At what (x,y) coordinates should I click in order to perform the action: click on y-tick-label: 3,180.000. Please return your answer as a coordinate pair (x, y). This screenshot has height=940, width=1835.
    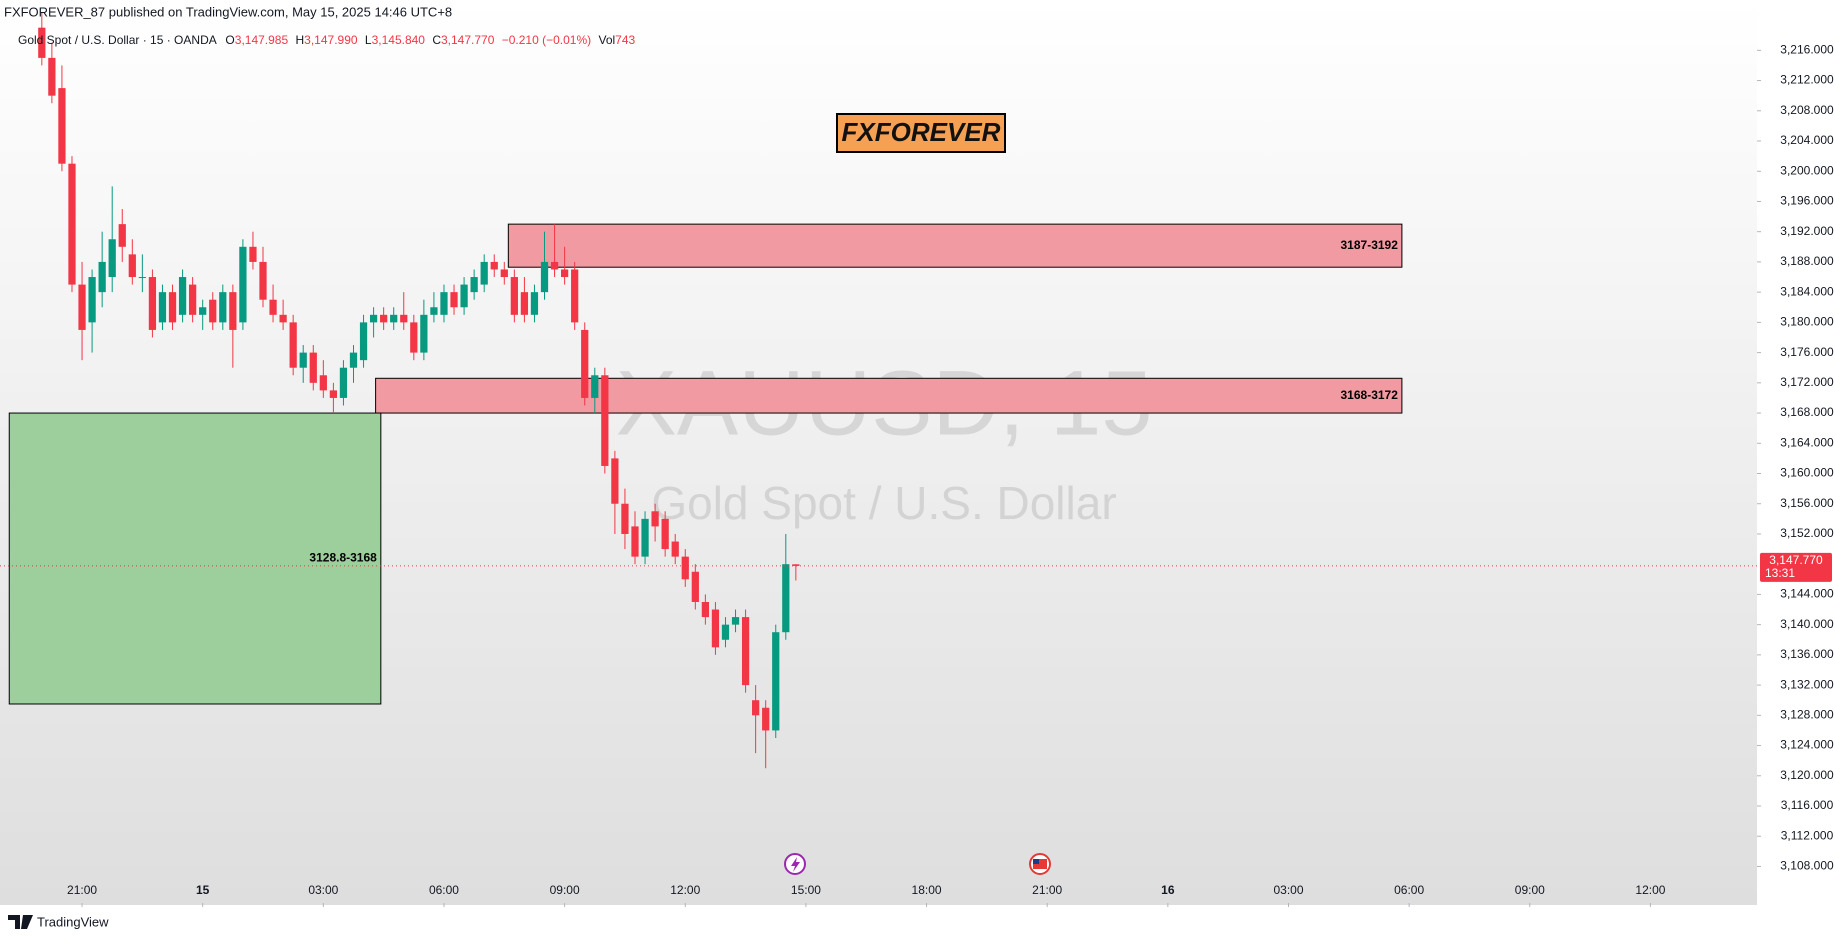
    Looking at the image, I should click on (1807, 322).